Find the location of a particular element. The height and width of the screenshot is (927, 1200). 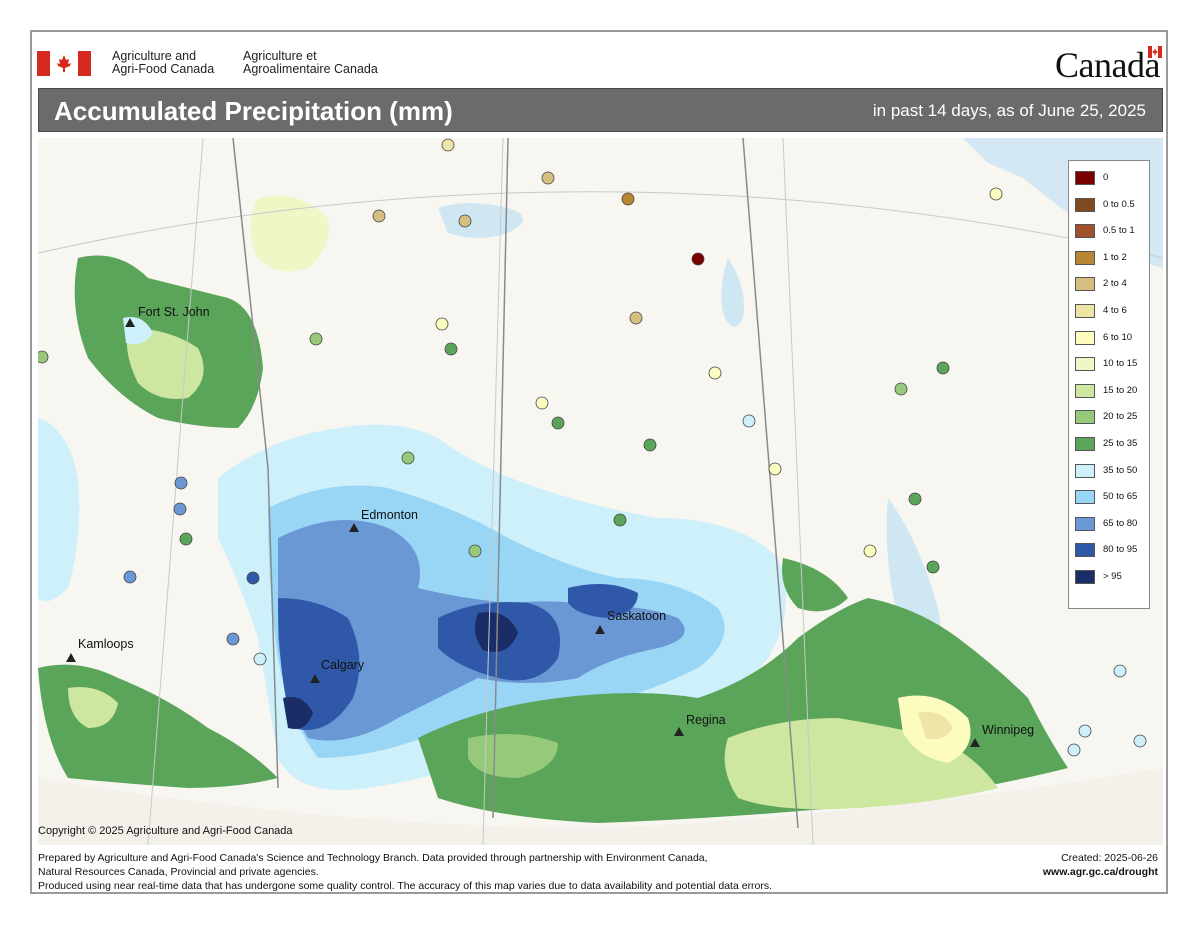

dept-fr-line1: Agriculture et is located at coordinates (280, 56).